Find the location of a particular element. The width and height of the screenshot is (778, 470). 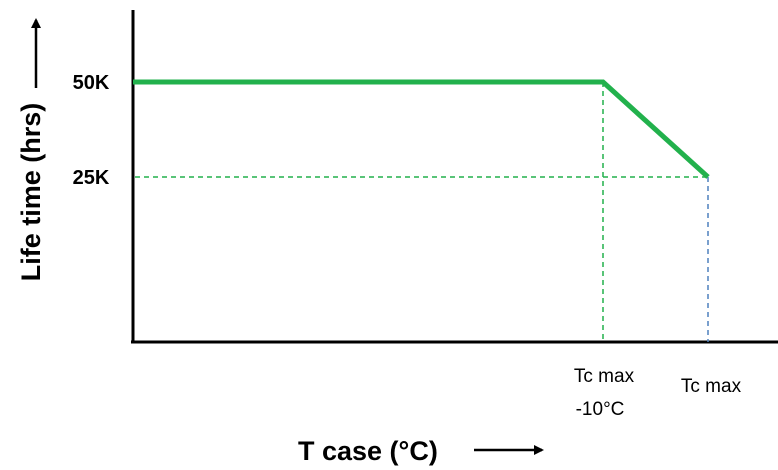

y-tick-label-50k: 50K is located at coordinates (91, 83).